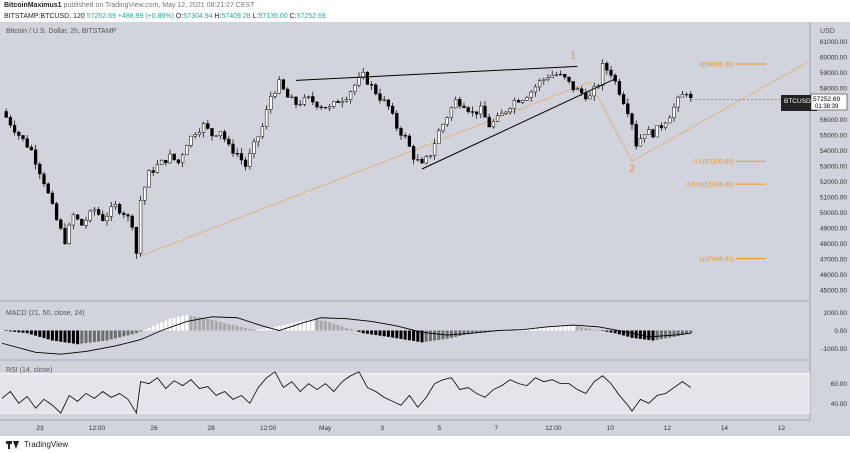 The height and width of the screenshot is (453, 850). Describe the element at coordinates (839, 404) in the screenshot. I see `rsi-tick-label: 40.00` at that location.